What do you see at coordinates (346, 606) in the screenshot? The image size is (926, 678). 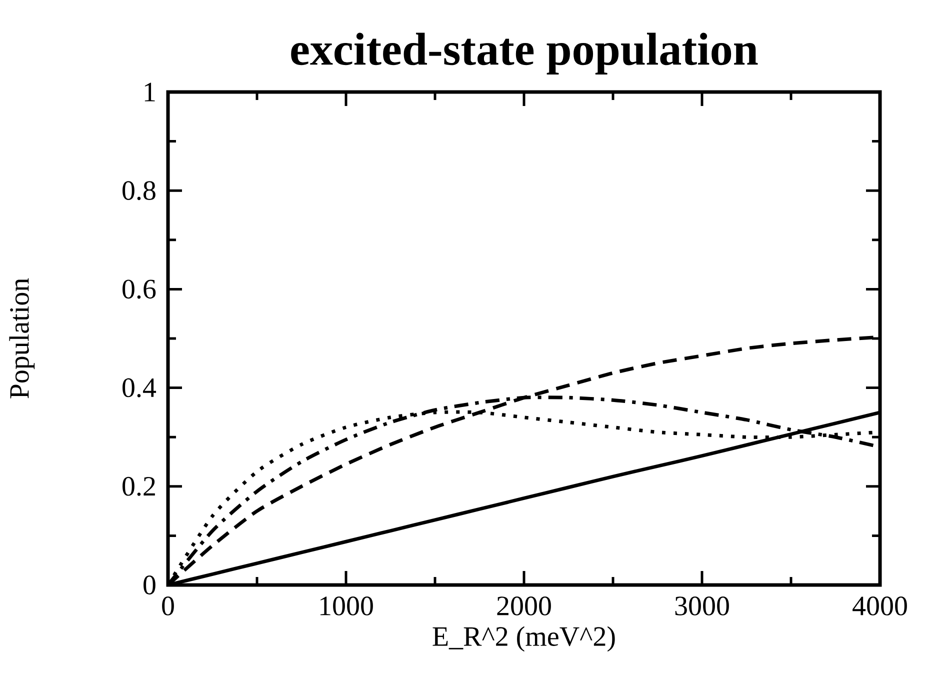 I see `x-tick-label: 1000` at bounding box center [346, 606].